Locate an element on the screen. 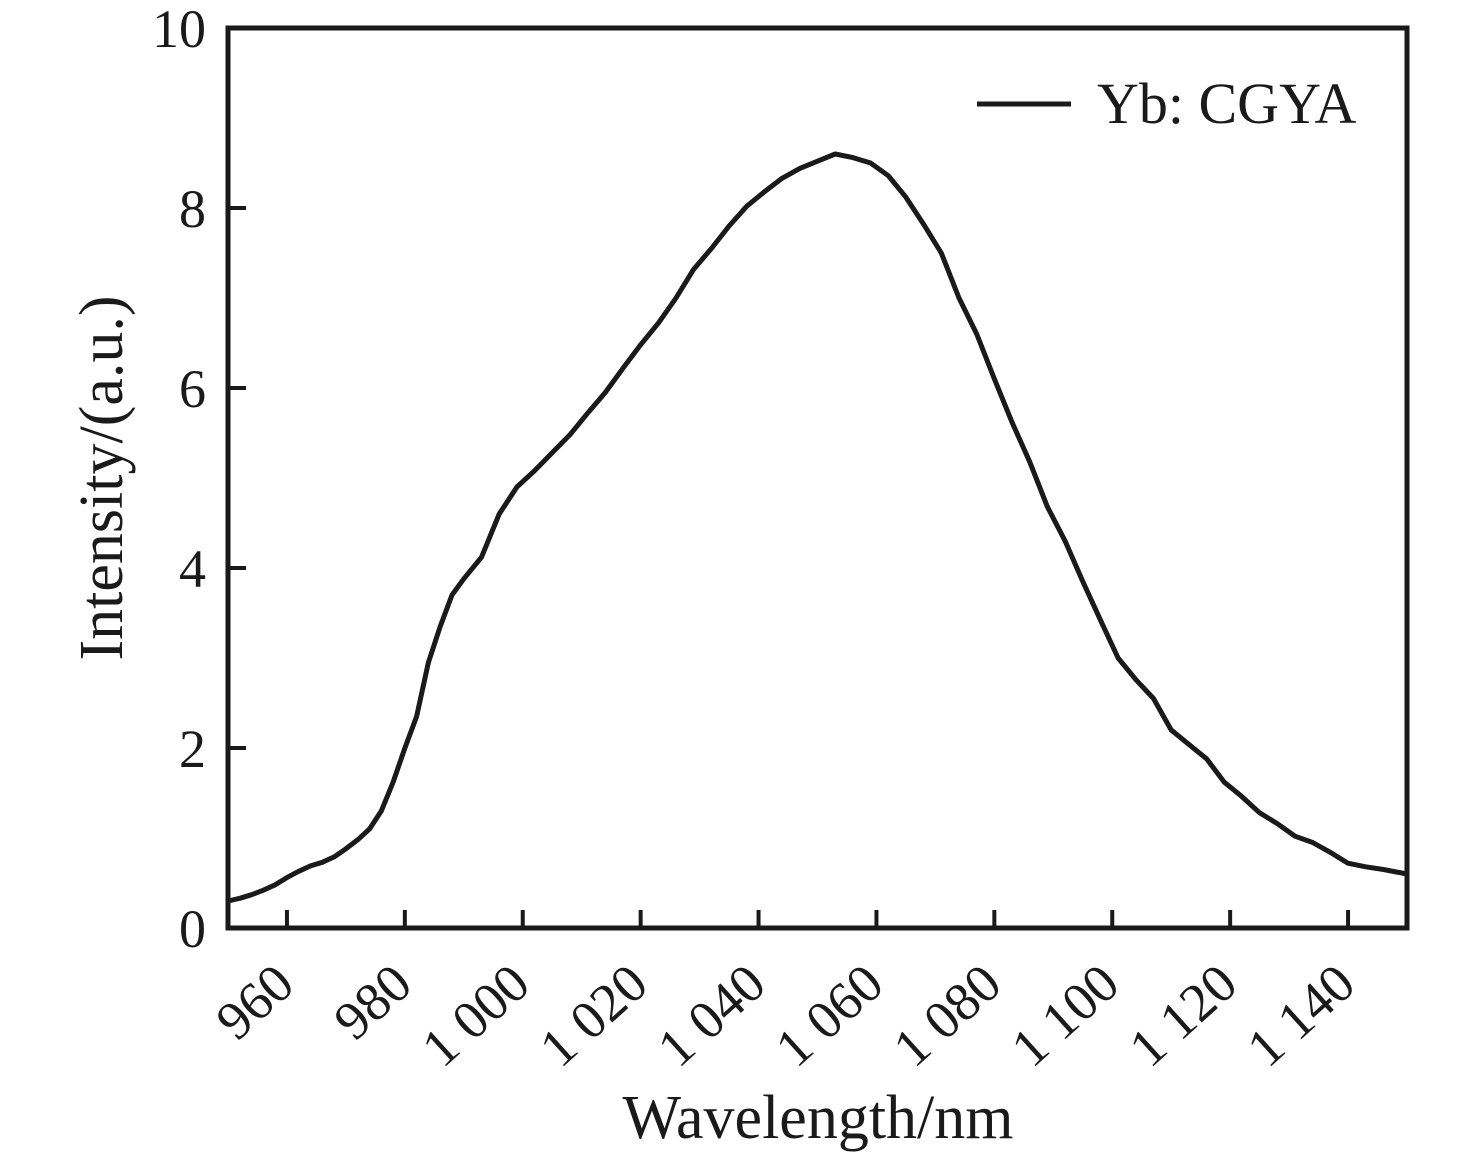 Image resolution: width=1476 pixels, height=1158 pixels. x-tick-label: 1 040 is located at coordinates (711, 1015).